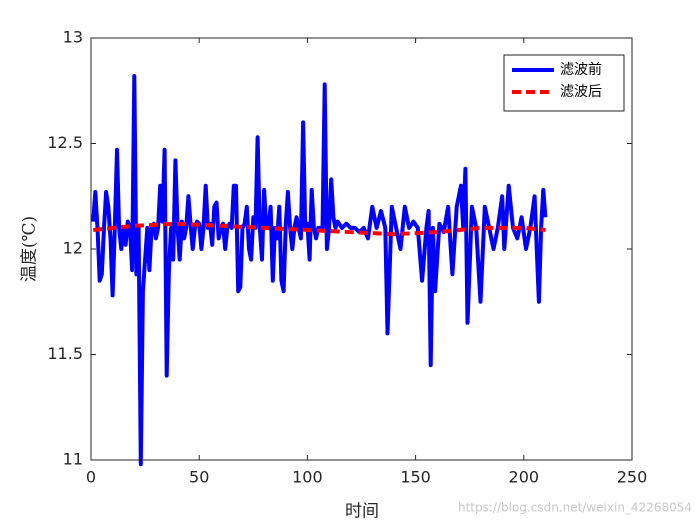  I want to click on legend-box, so click(564, 83).